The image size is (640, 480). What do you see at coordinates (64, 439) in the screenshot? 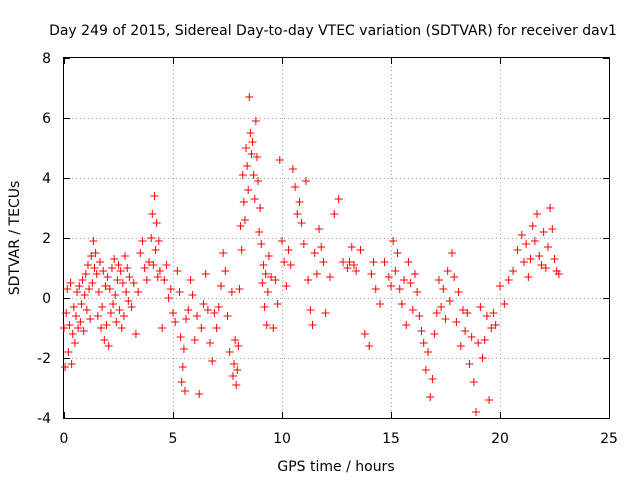
I see `x-tick-label: 0` at bounding box center [64, 439].